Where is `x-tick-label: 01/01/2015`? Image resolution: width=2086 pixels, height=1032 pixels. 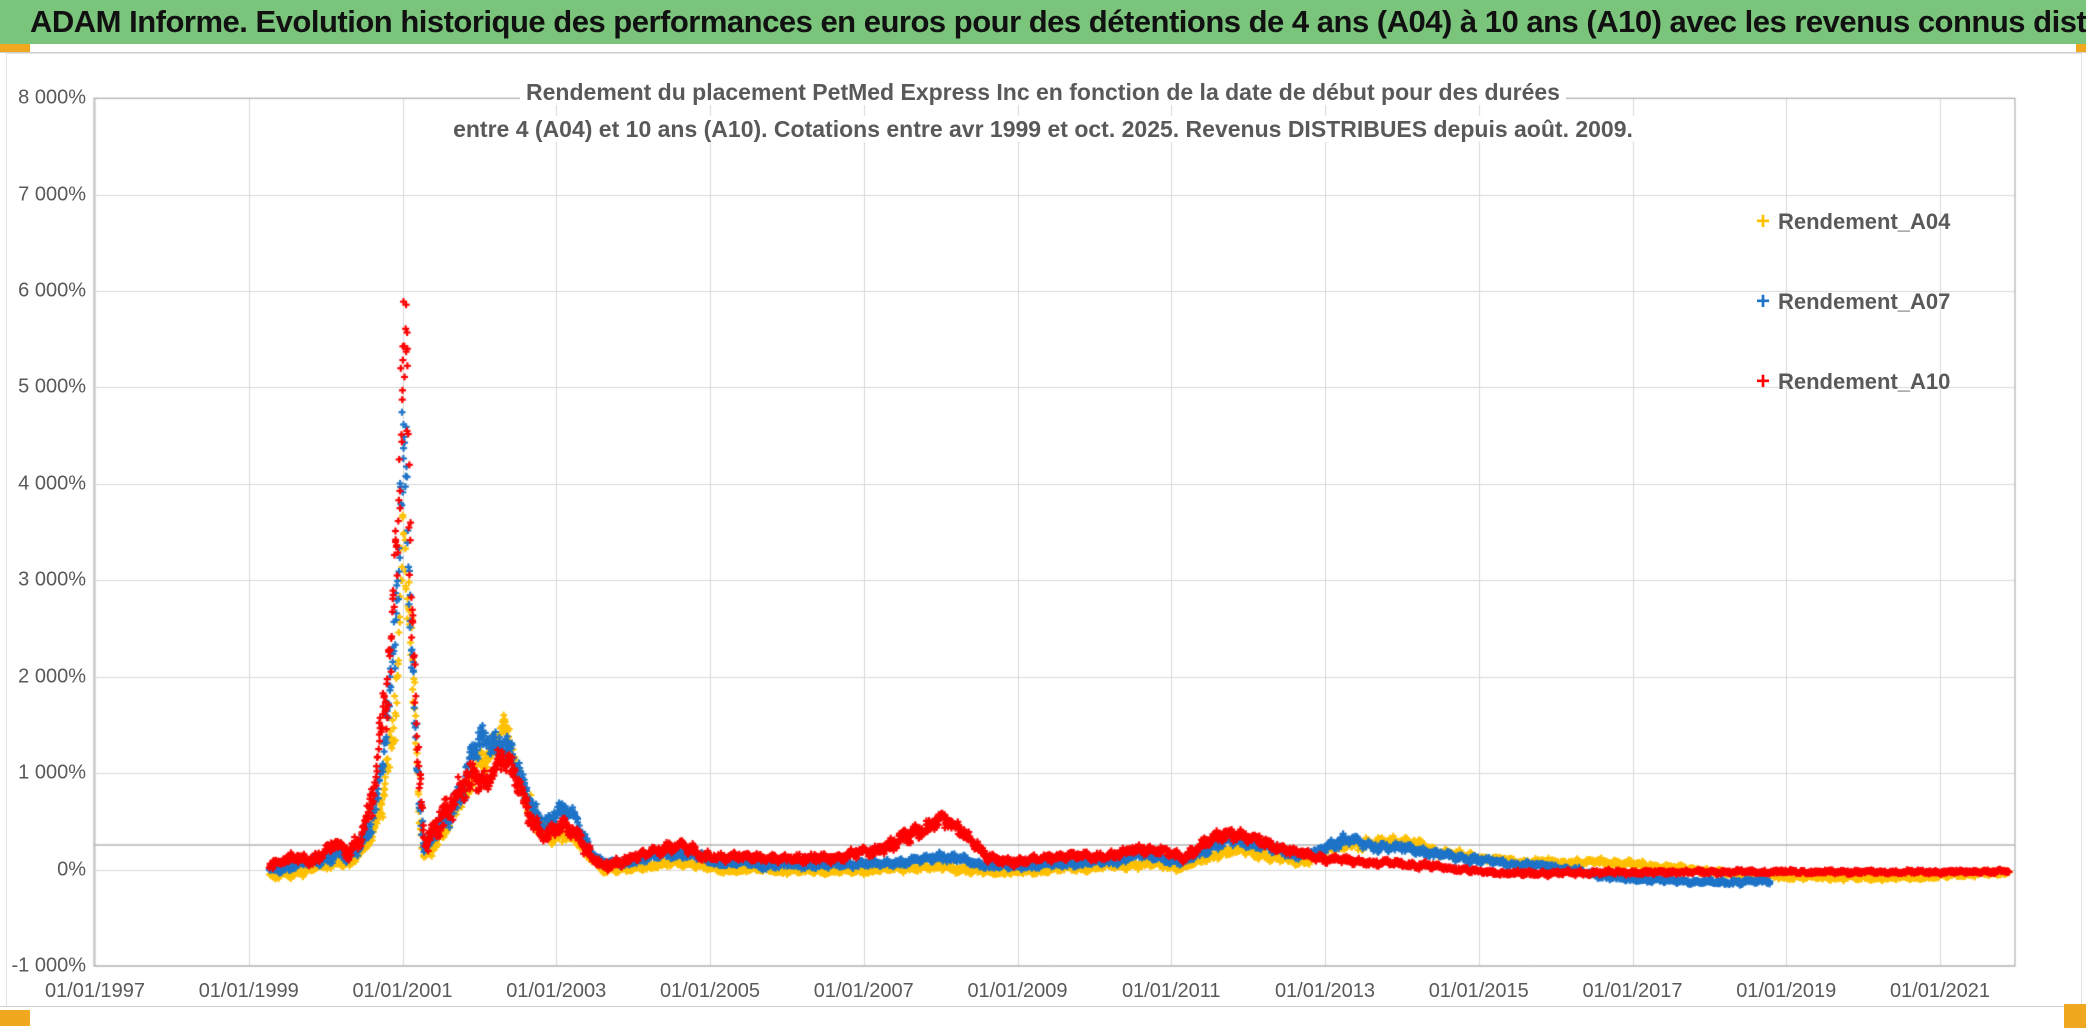
x-tick-label: 01/01/2015 is located at coordinates (1478, 991).